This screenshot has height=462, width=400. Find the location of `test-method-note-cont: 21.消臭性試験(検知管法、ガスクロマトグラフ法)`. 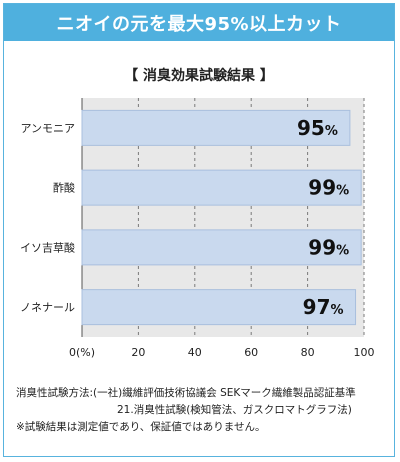

test-method-note-cont: 21.消臭性試験(検知管法、ガスクロマトグラフ法) is located at coordinates (234, 410).